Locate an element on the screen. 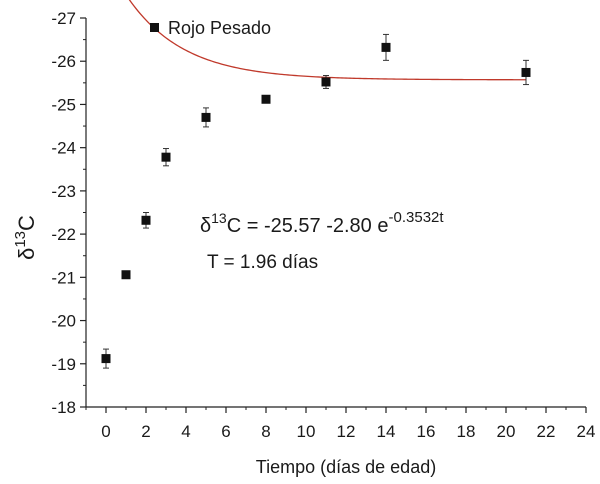  y-axis-title-symbol: δ is located at coordinates (26, 254).